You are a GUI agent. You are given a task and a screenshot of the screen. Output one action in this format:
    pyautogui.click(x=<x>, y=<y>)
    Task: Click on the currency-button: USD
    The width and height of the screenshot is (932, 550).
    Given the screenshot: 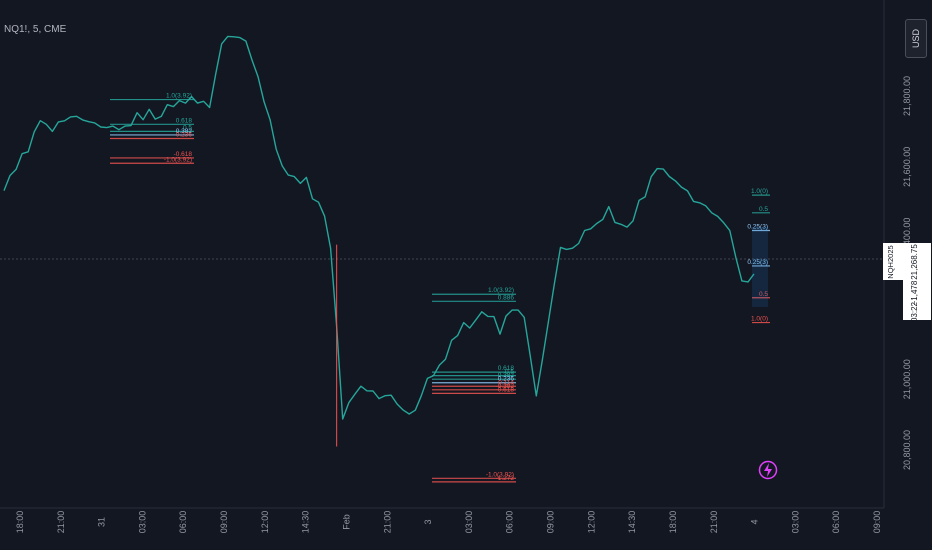 What is the action you would take?
    pyautogui.click(x=916, y=38)
    